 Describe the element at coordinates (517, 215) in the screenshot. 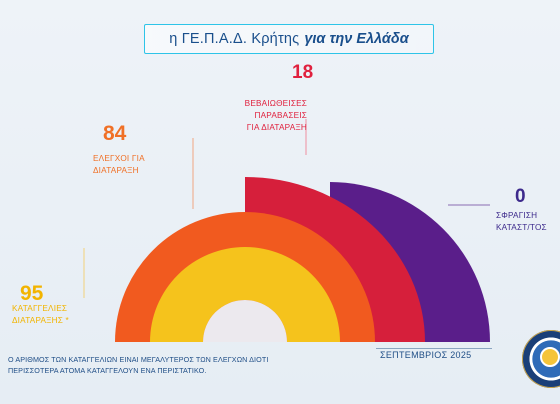

I see `caption-closures-line1: ΣΦΡΑΓΙΣΗ` at that location.